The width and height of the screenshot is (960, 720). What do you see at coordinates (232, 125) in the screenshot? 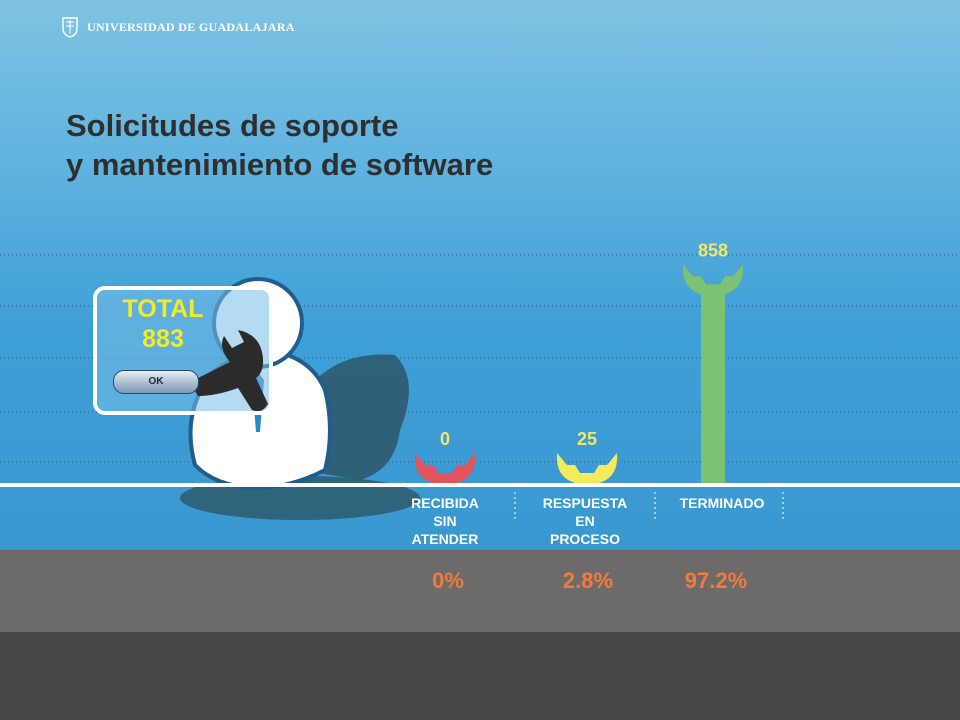
I see `title-line-1: Solicitudes de soporte` at bounding box center [232, 125].